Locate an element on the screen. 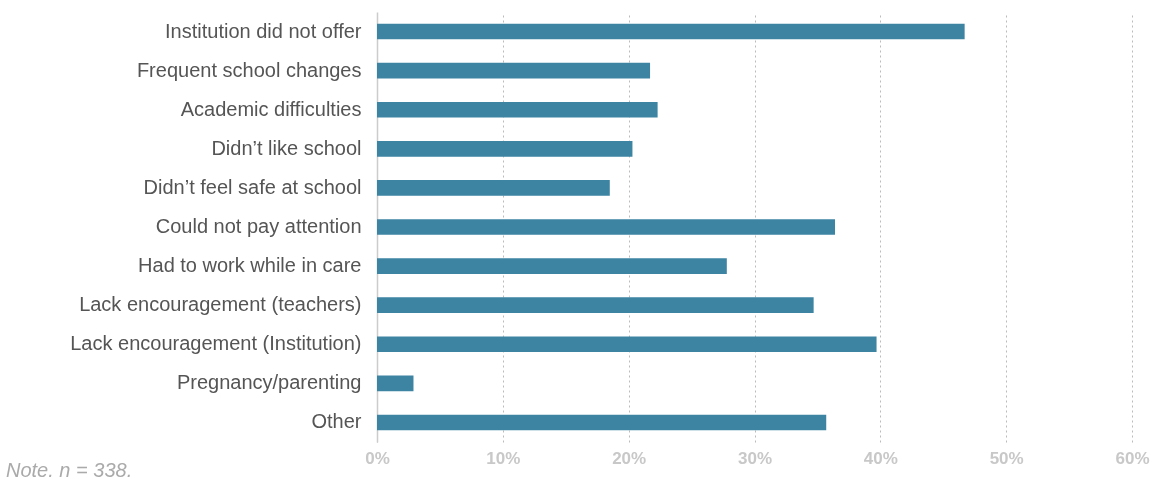 The width and height of the screenshot is (1152, 486). y-tick-label: Academic difficulties is located at coordinates (271, 108).